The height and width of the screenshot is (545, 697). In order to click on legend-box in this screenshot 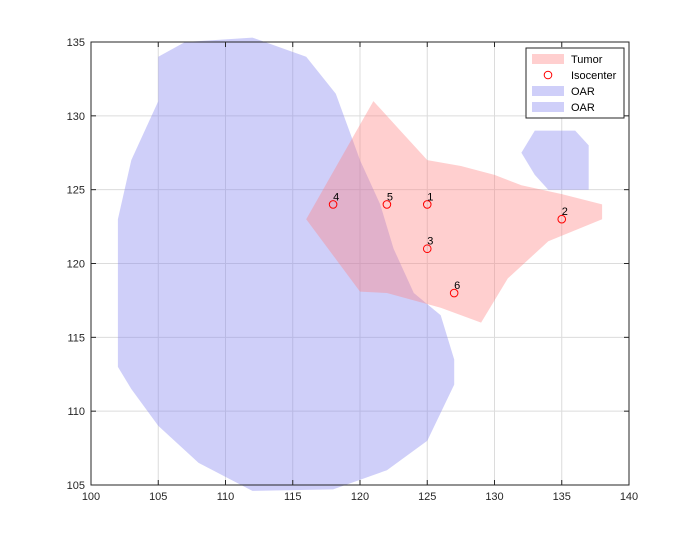, I will do `click(575, 83)`.